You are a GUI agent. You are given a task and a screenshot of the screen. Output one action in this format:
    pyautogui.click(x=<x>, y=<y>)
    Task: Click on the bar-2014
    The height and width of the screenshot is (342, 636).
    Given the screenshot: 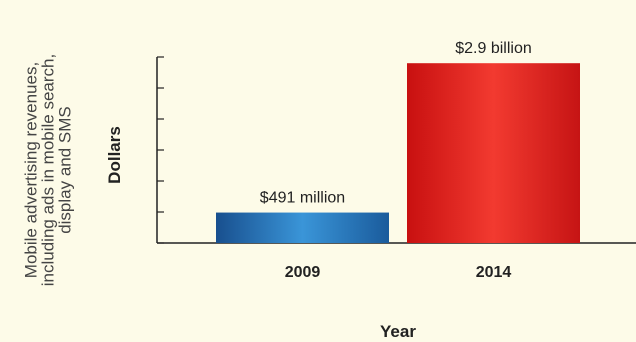 What is the action you would take?
    pyautogui.click(x=493, y=153)
    